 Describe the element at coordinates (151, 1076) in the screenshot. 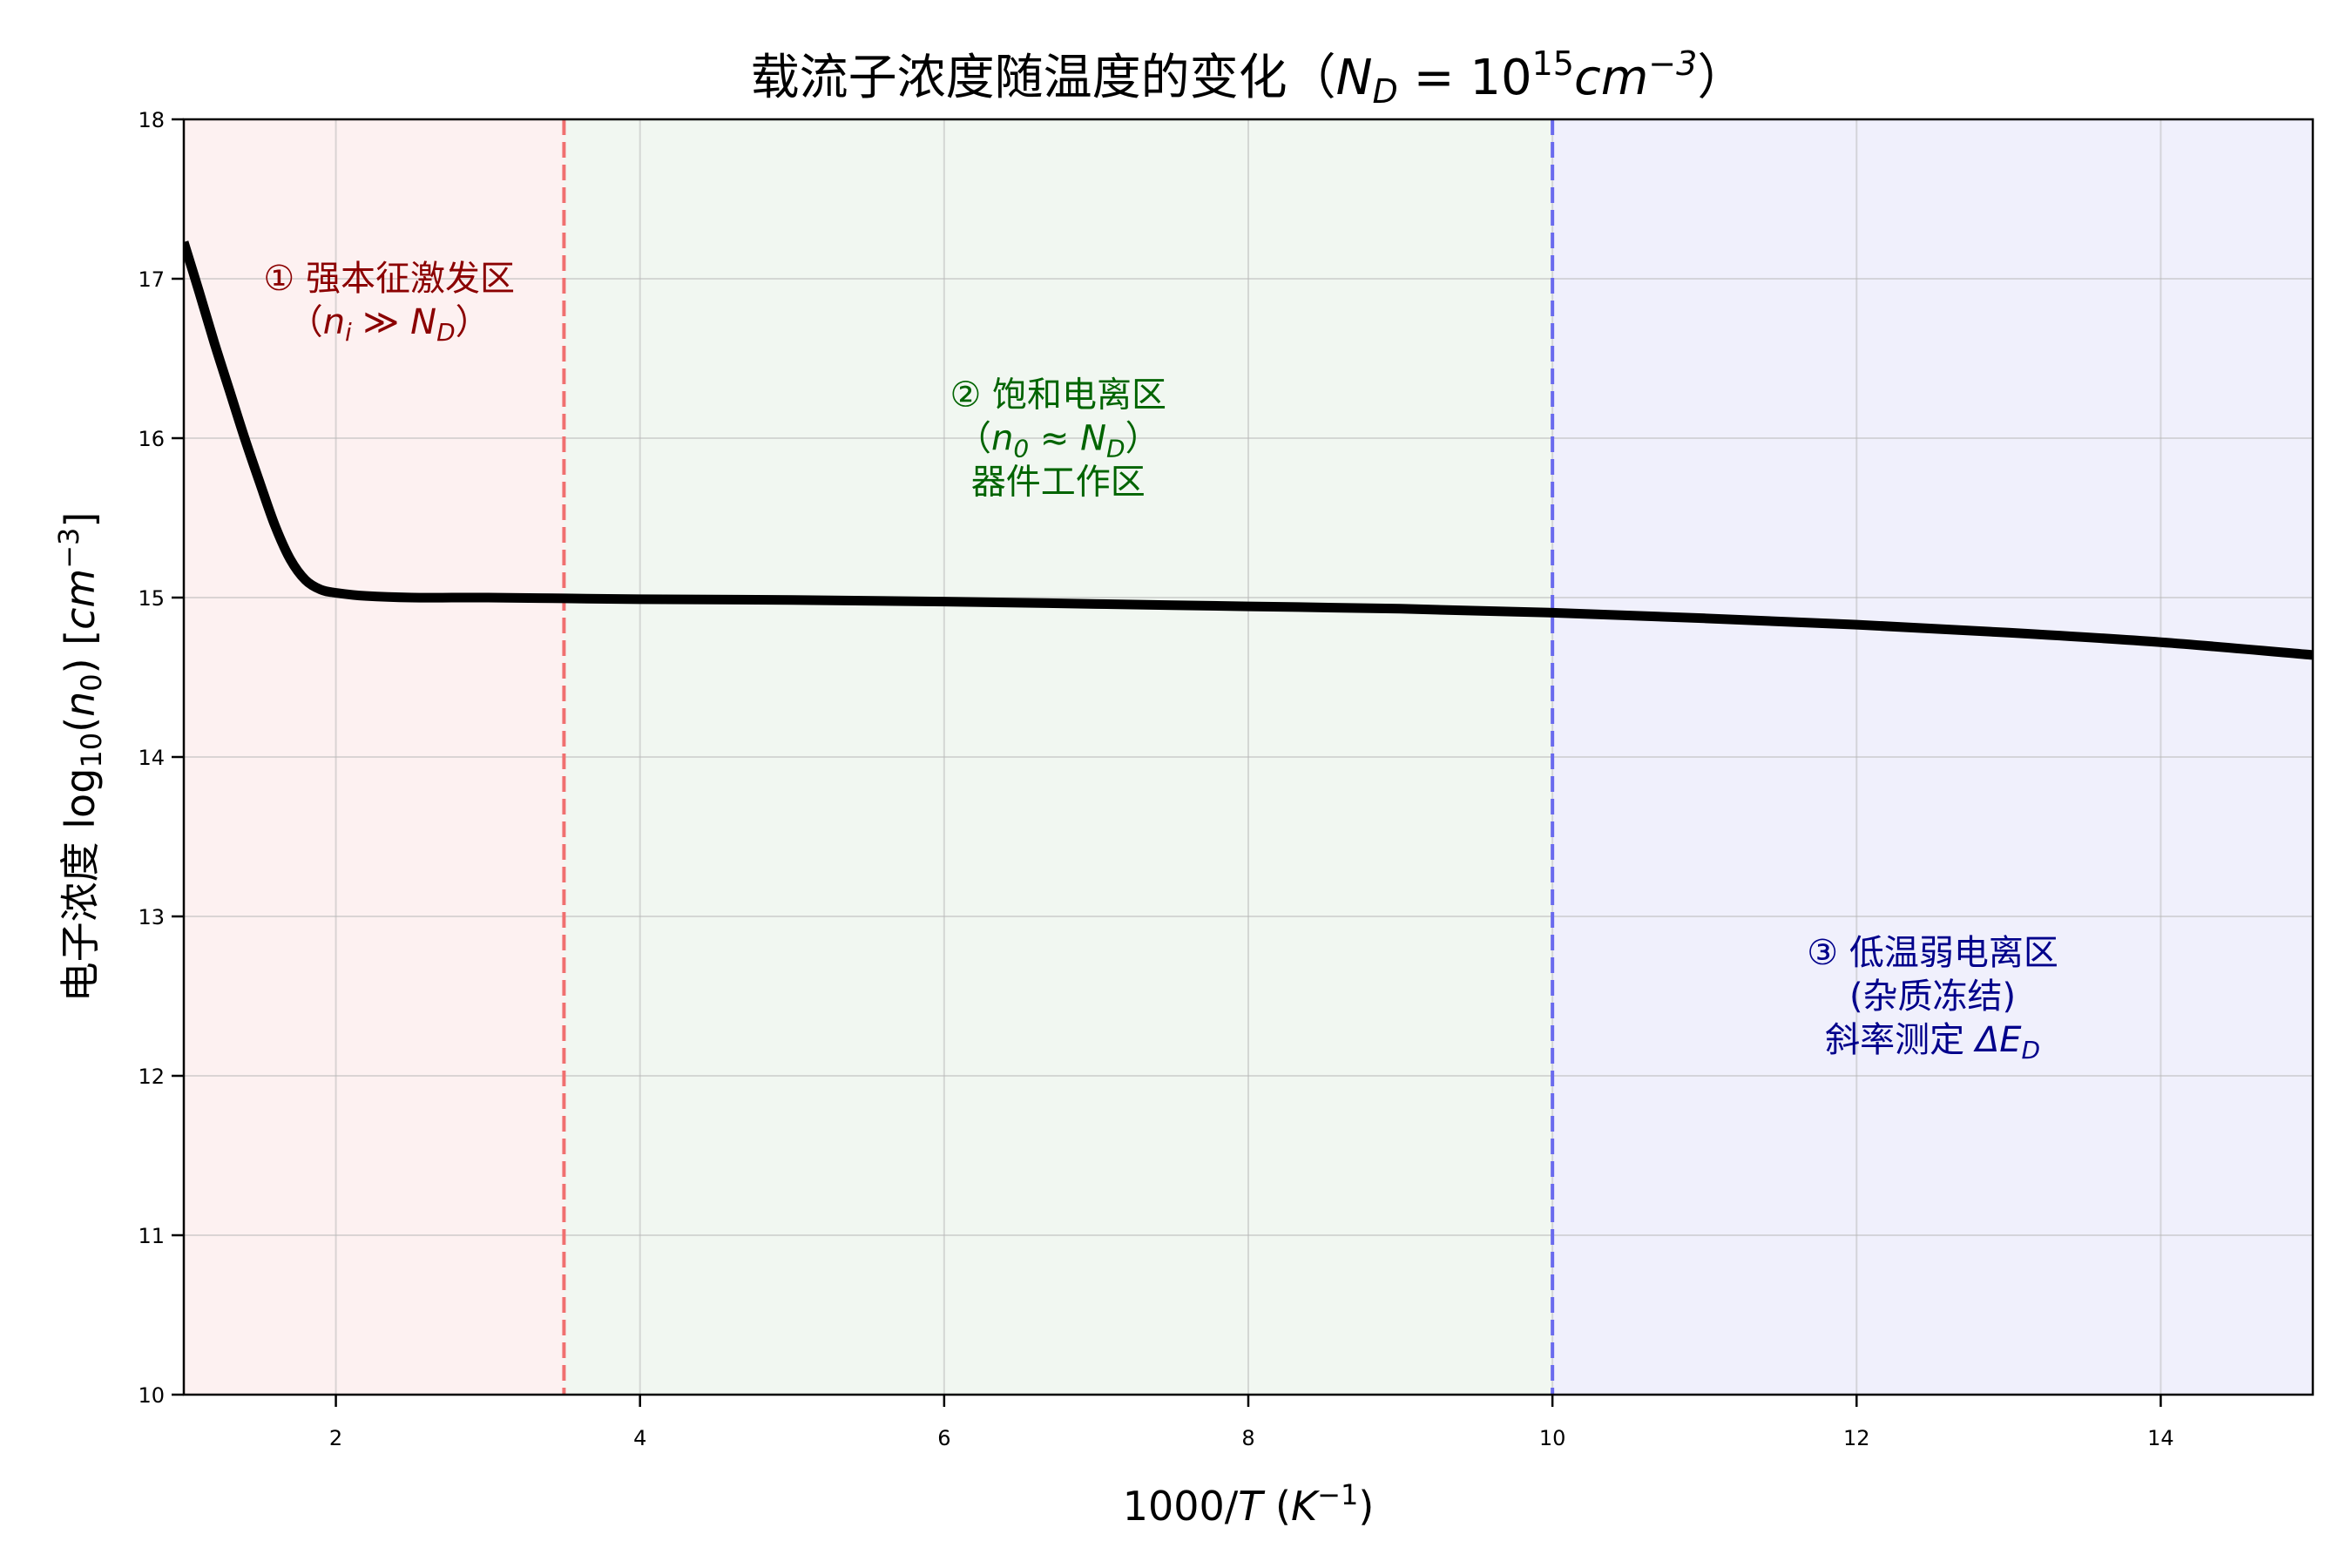

I see `y-tick-label: 12` at that location.